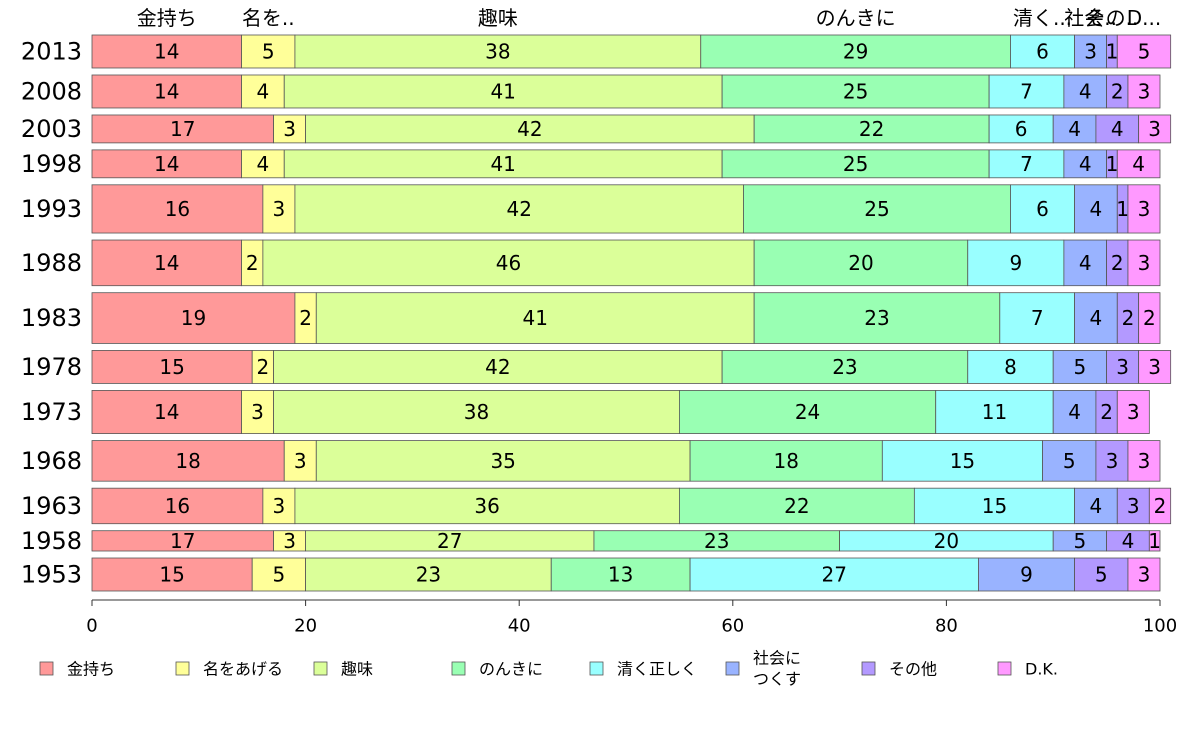 The image size is (1188, 736). What do you see at coordinates (177, 209) in the screenshot?
I see `data-label: 16` at bounding box center [177, 209].